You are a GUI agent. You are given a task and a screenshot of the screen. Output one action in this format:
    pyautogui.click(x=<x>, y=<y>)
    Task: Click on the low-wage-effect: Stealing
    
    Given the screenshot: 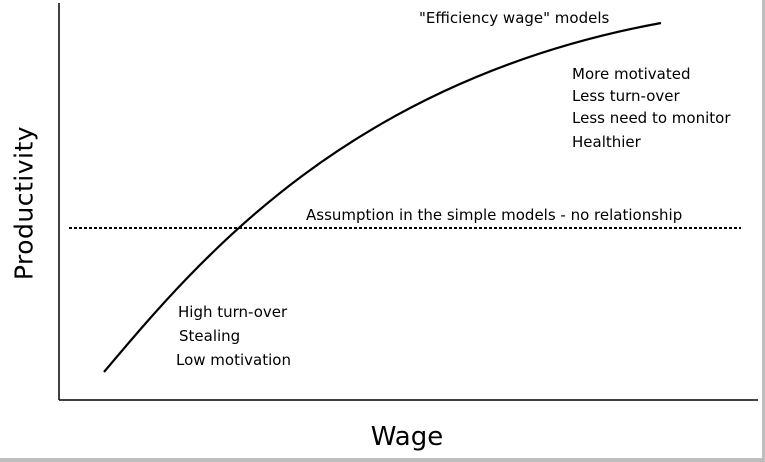 What is the action you would take?
    pyautogui.click(x=210, y=336)
    